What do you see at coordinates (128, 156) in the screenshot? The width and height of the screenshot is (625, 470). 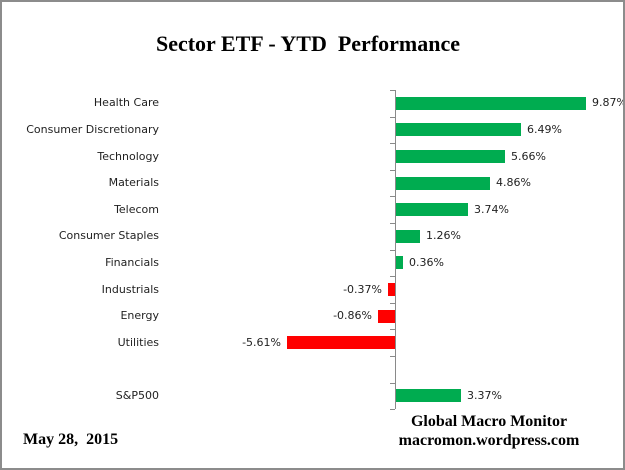 I see `category-label: Technology` at bounding box center [128, 156].